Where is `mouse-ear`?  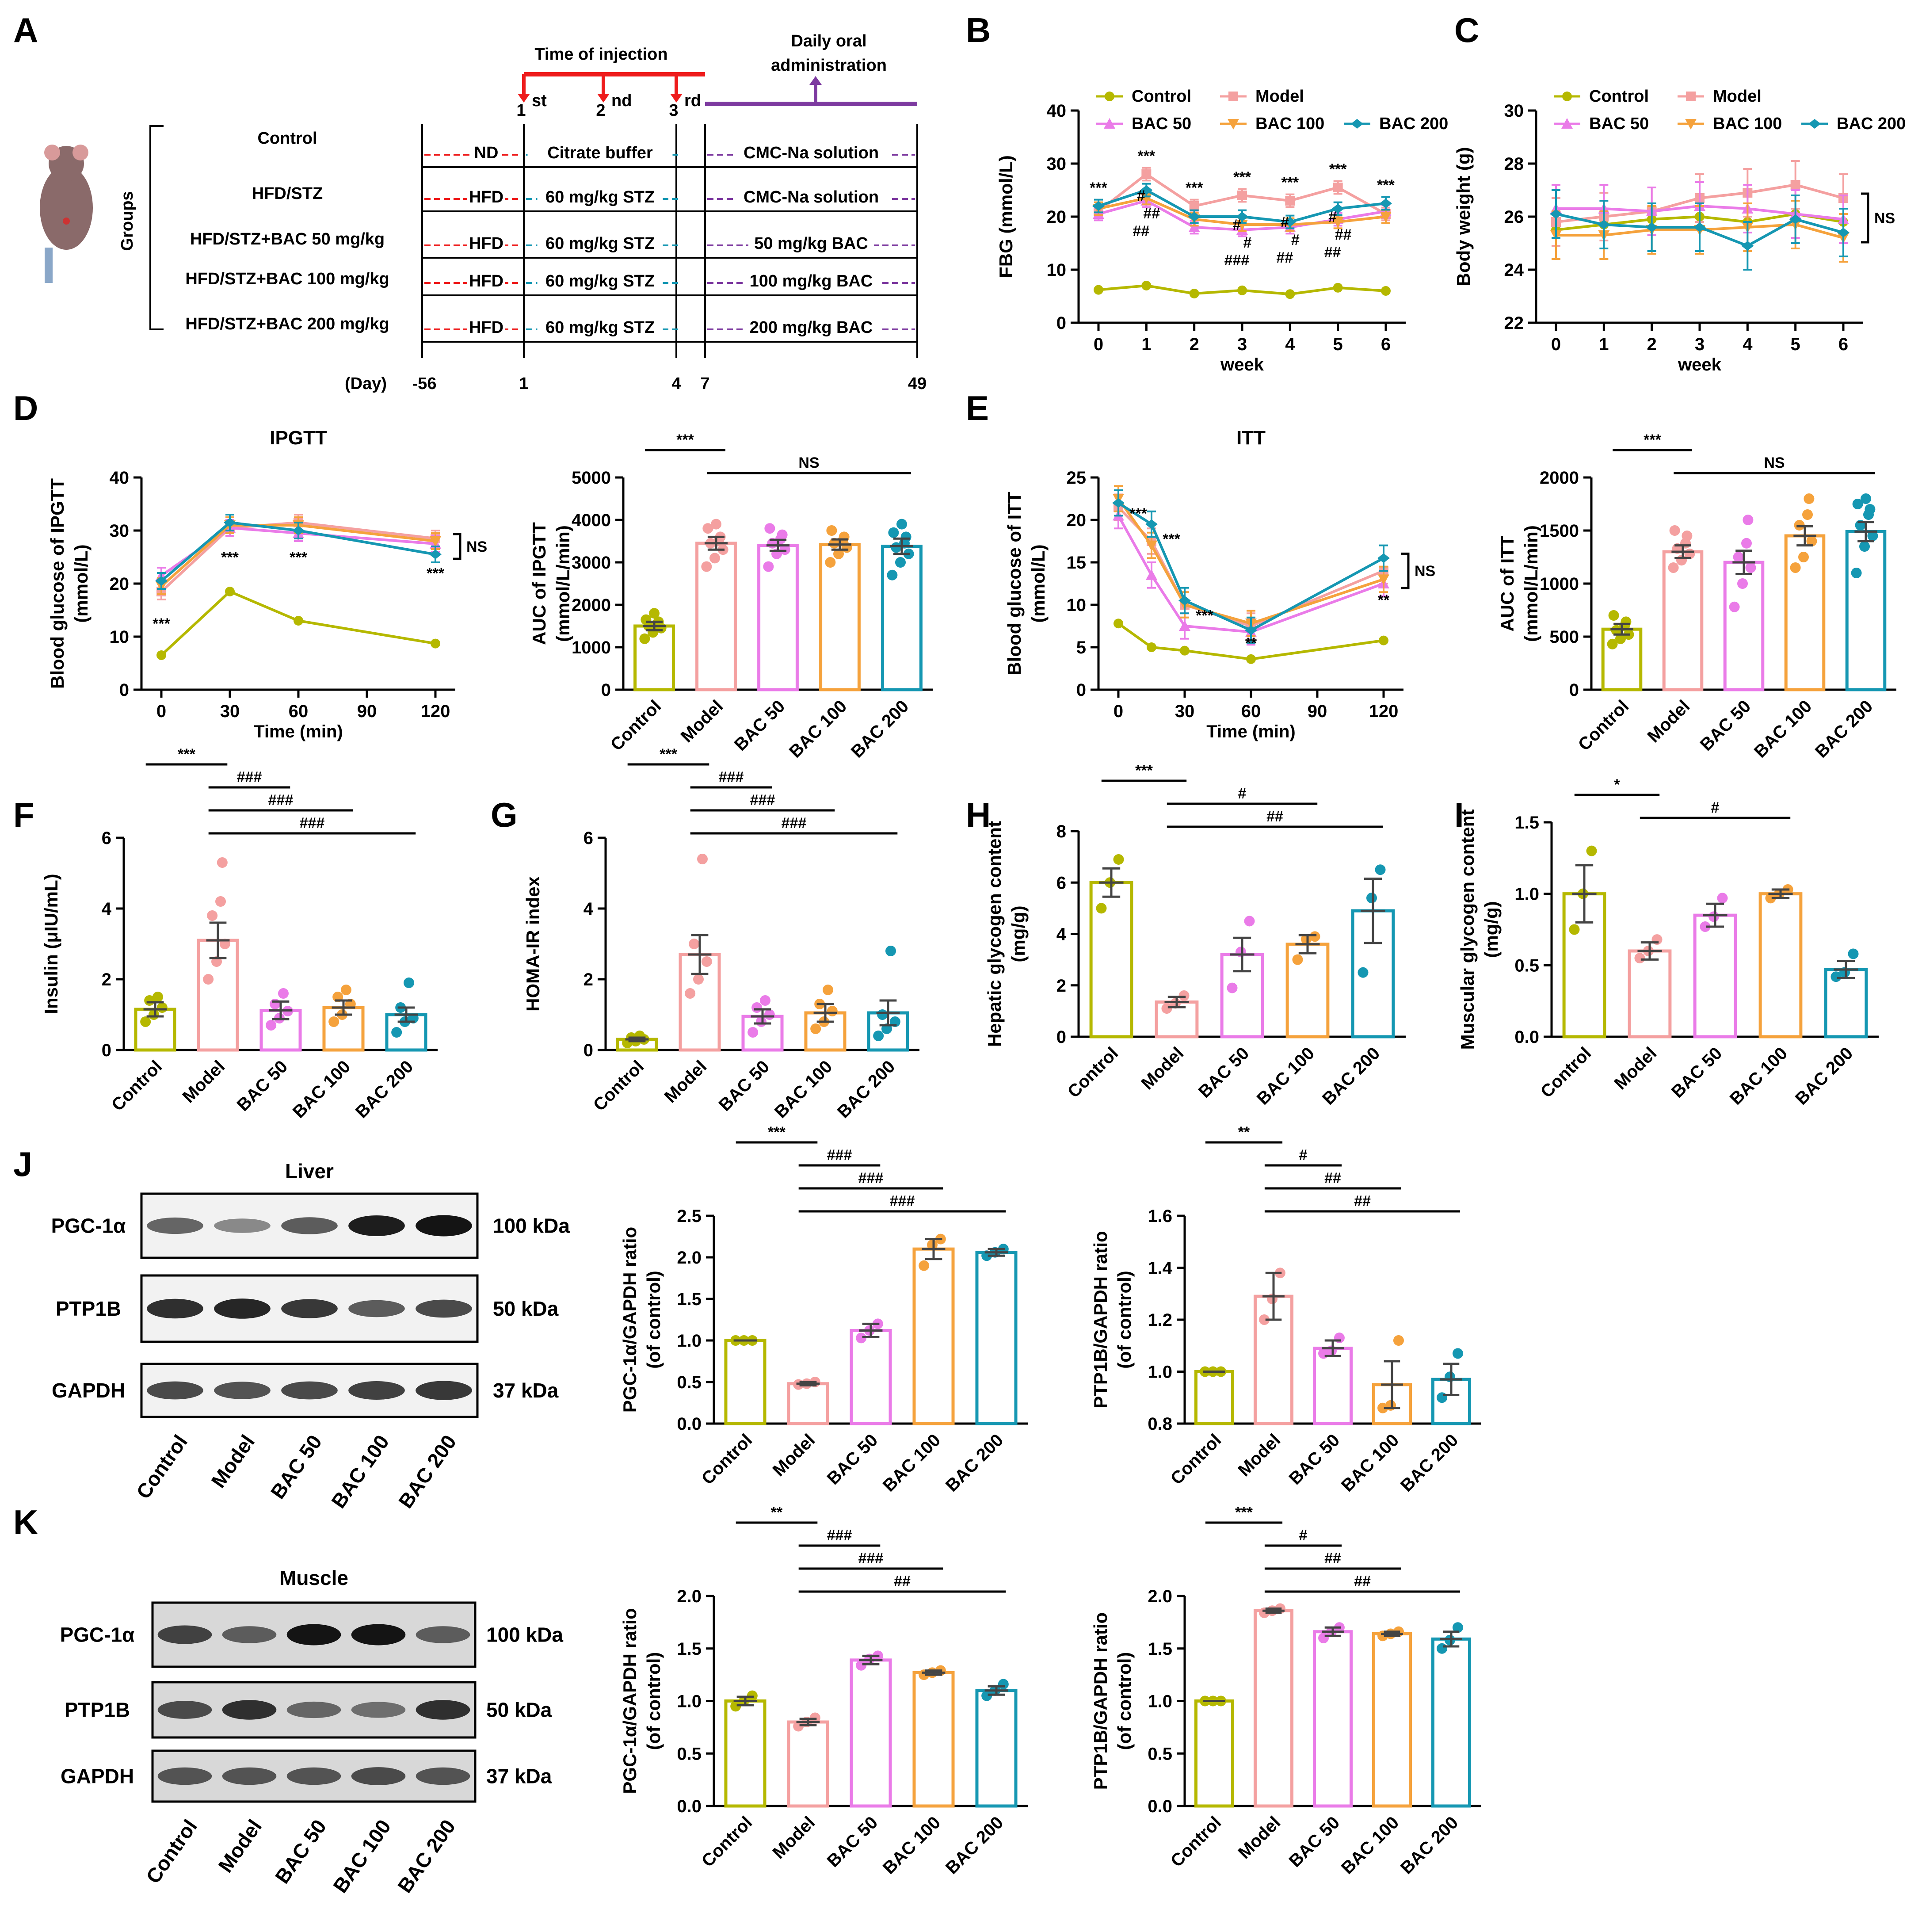 mouse-ear is located at coordinates (52, 152).